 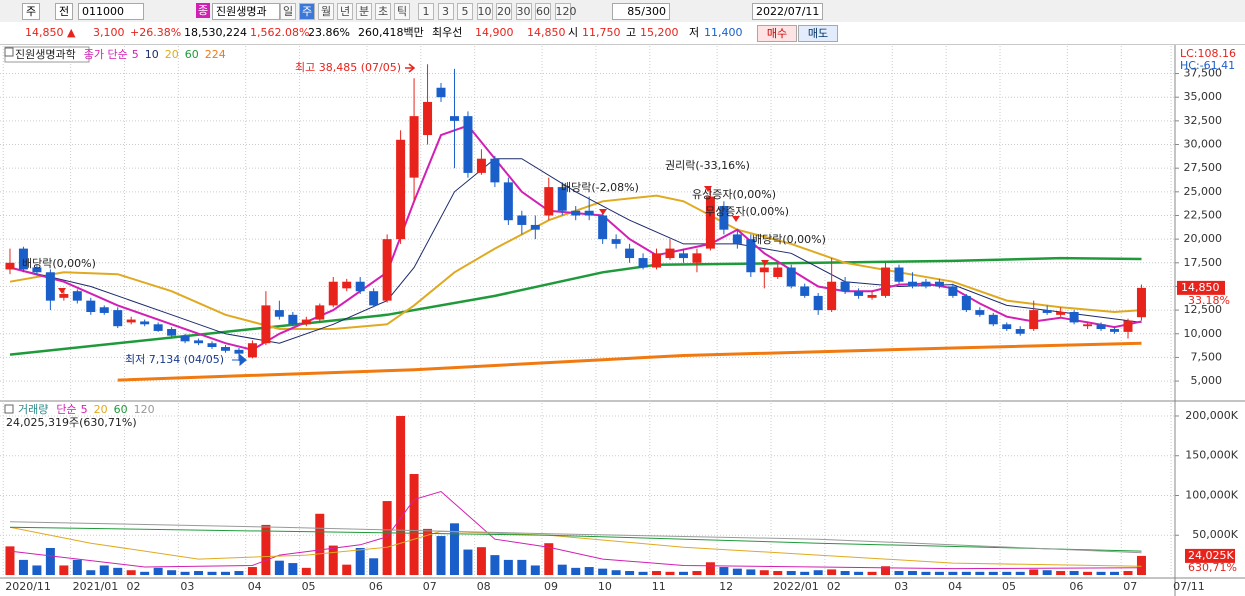 What do you see at coordinates (1210, 555) in the screenshot?
I see `last-volume-box` at bounding box center [1210, 555].